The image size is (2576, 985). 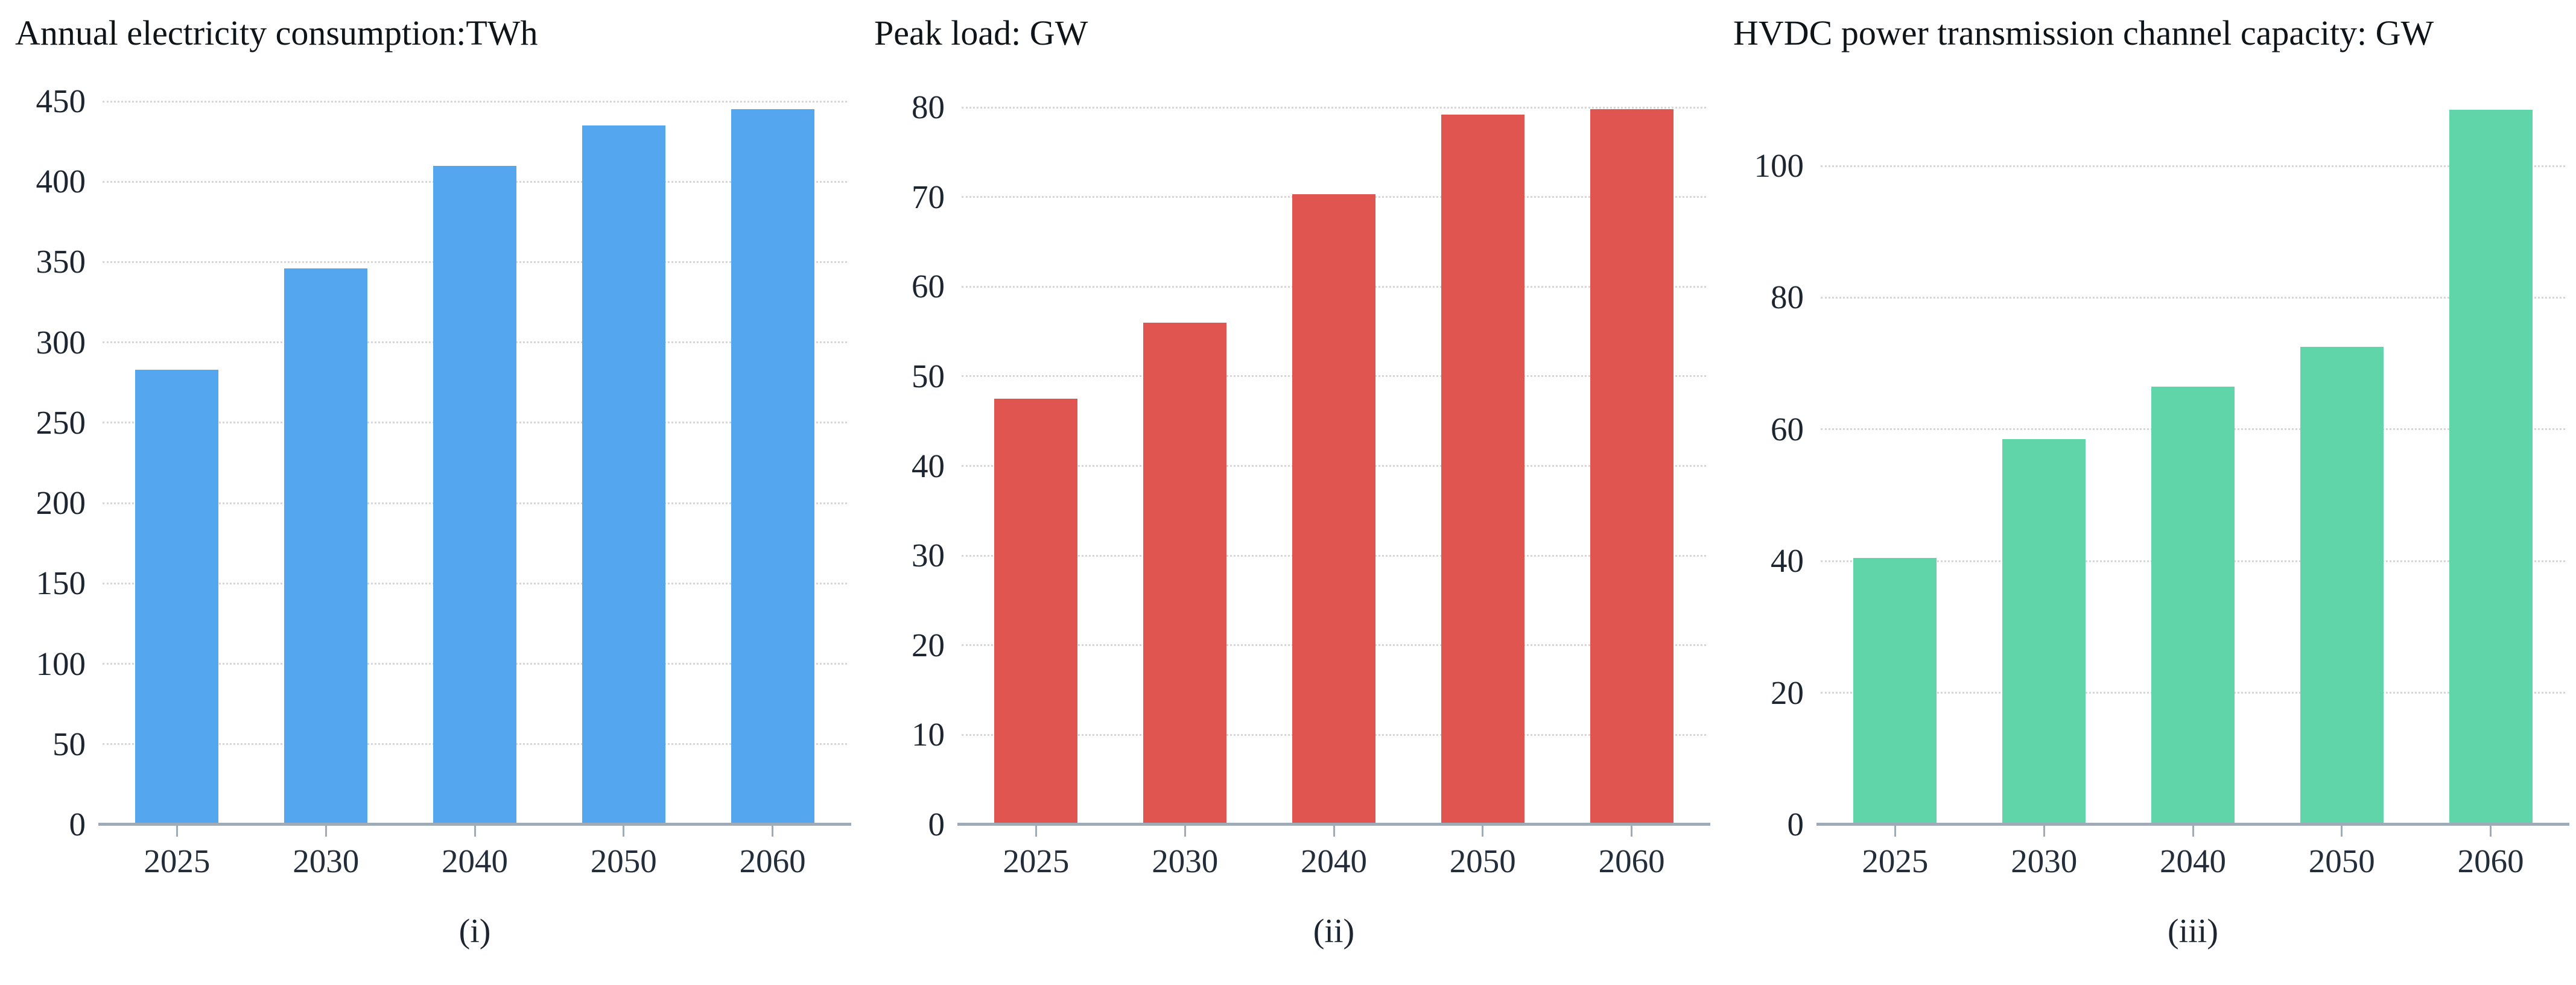 What do you see at coordinates (929, 555) in the screenshot?
I see `y-axis-tick-label: 30` at bounding box center [929, 555].